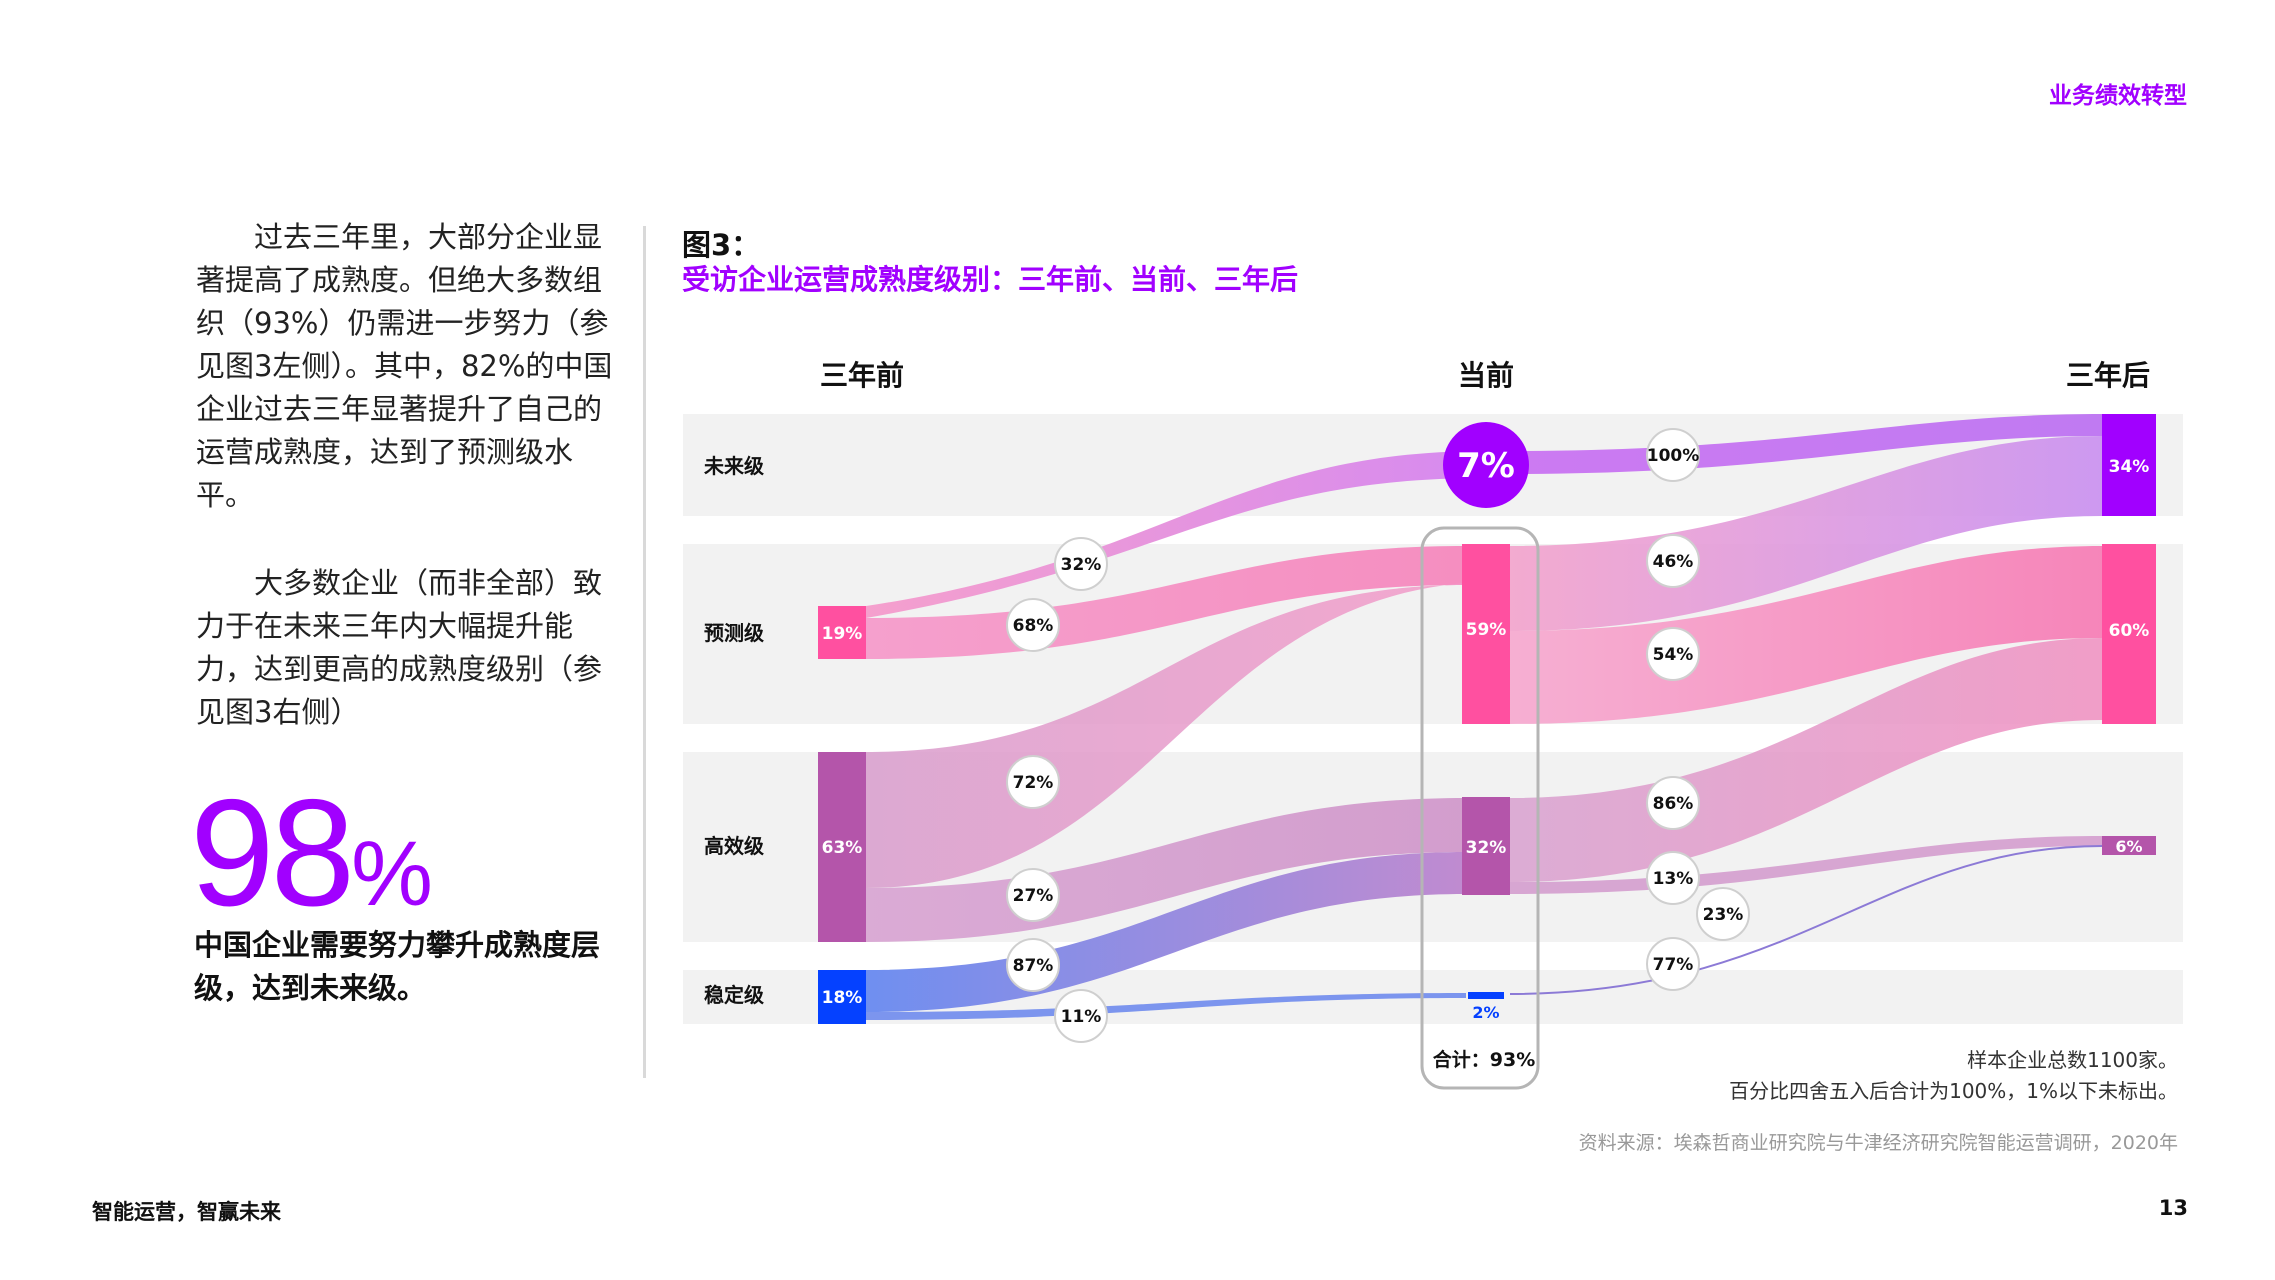 Image resolution: width=2275 pixels, height=1280 pixels. I want to click on node-label-3yr-later-future: 34%, so click(2129, 467).